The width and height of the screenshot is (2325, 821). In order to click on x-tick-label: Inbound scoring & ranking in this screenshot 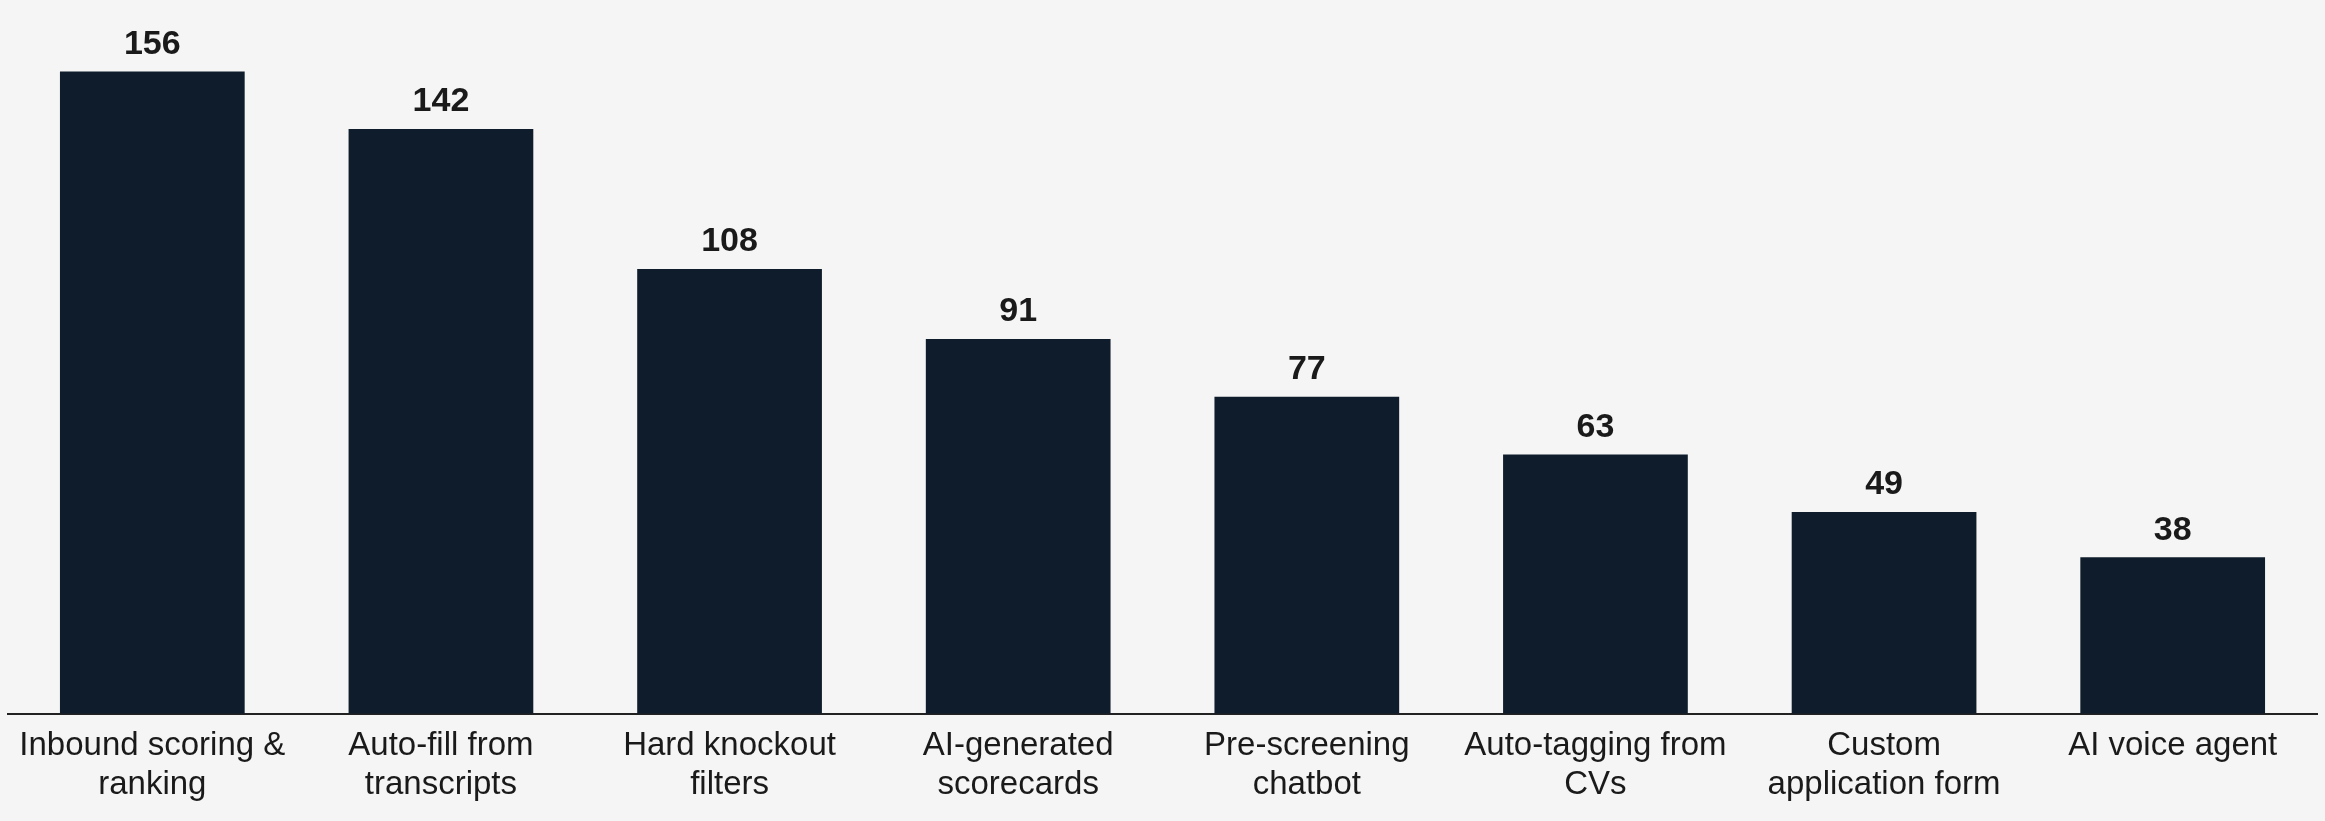, I will do `click(152, 763)`.